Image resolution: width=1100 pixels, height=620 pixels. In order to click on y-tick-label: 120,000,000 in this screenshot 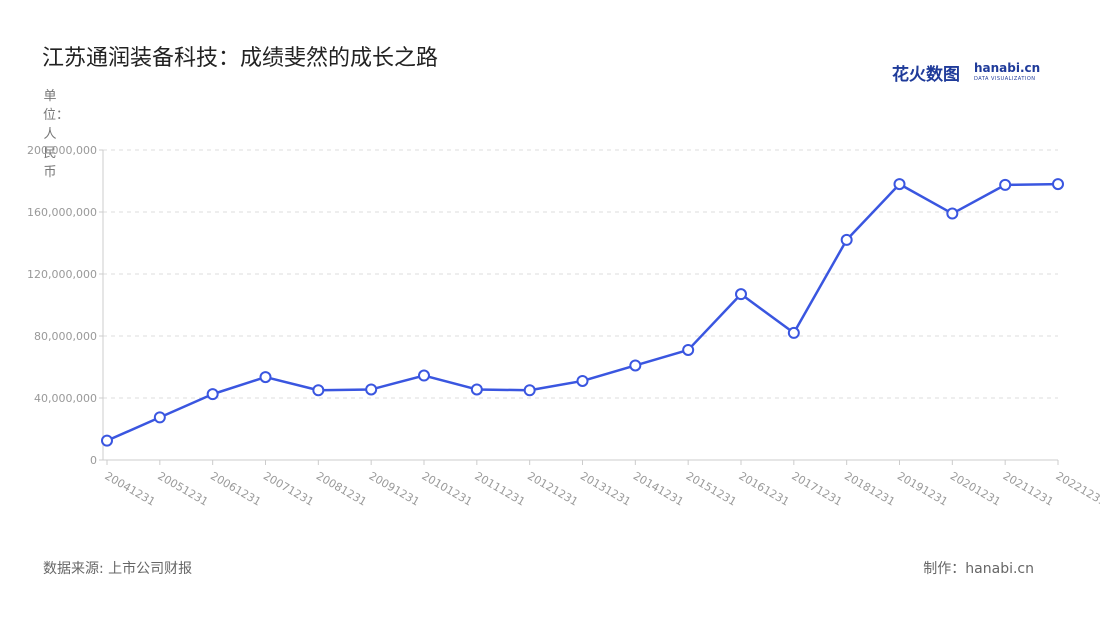, I will do `click(62, 274)`.